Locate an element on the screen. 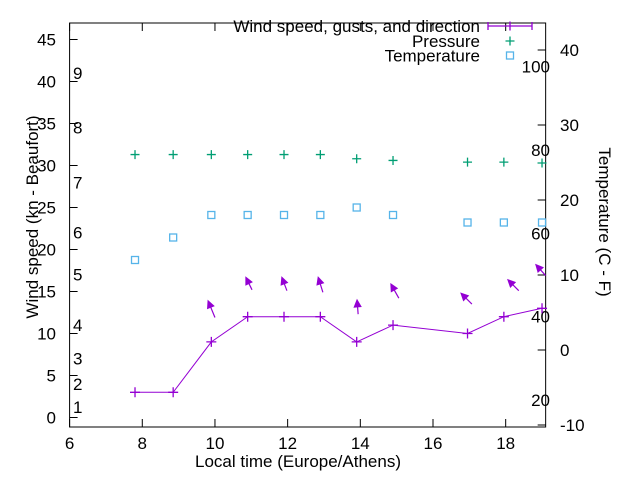 This screenshot has height=480, width=640. x-axis-title: Local time (Europe/Athens) is located at coordinates (298, 461).